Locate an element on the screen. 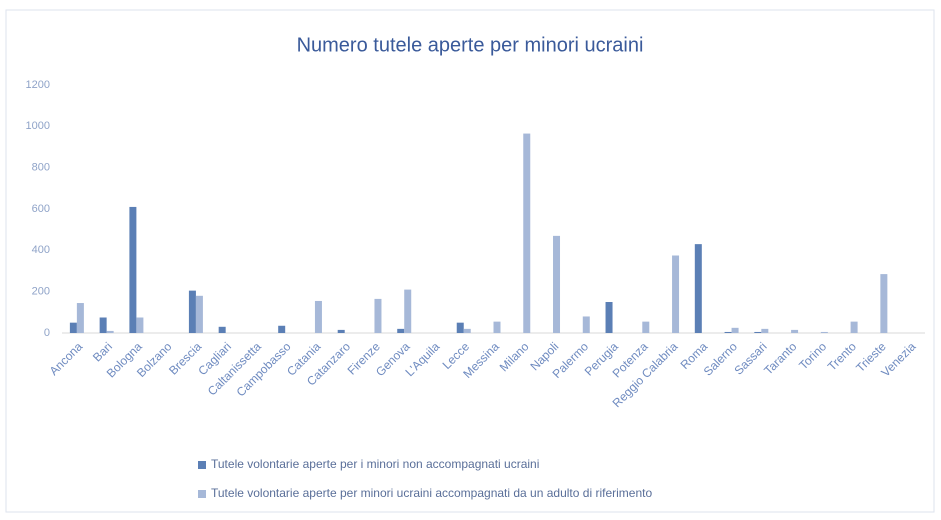 The height and width of the screenshot is (520, 941). y-tick-label: 400 is located at coordinates (41, 250).